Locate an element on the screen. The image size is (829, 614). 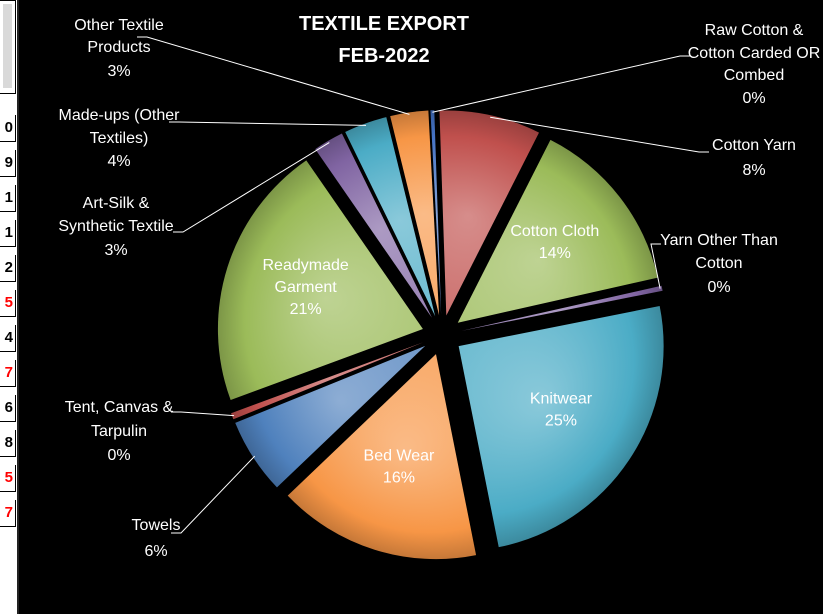
slice-category-label: Cotton is located at coordinates (718, 263).